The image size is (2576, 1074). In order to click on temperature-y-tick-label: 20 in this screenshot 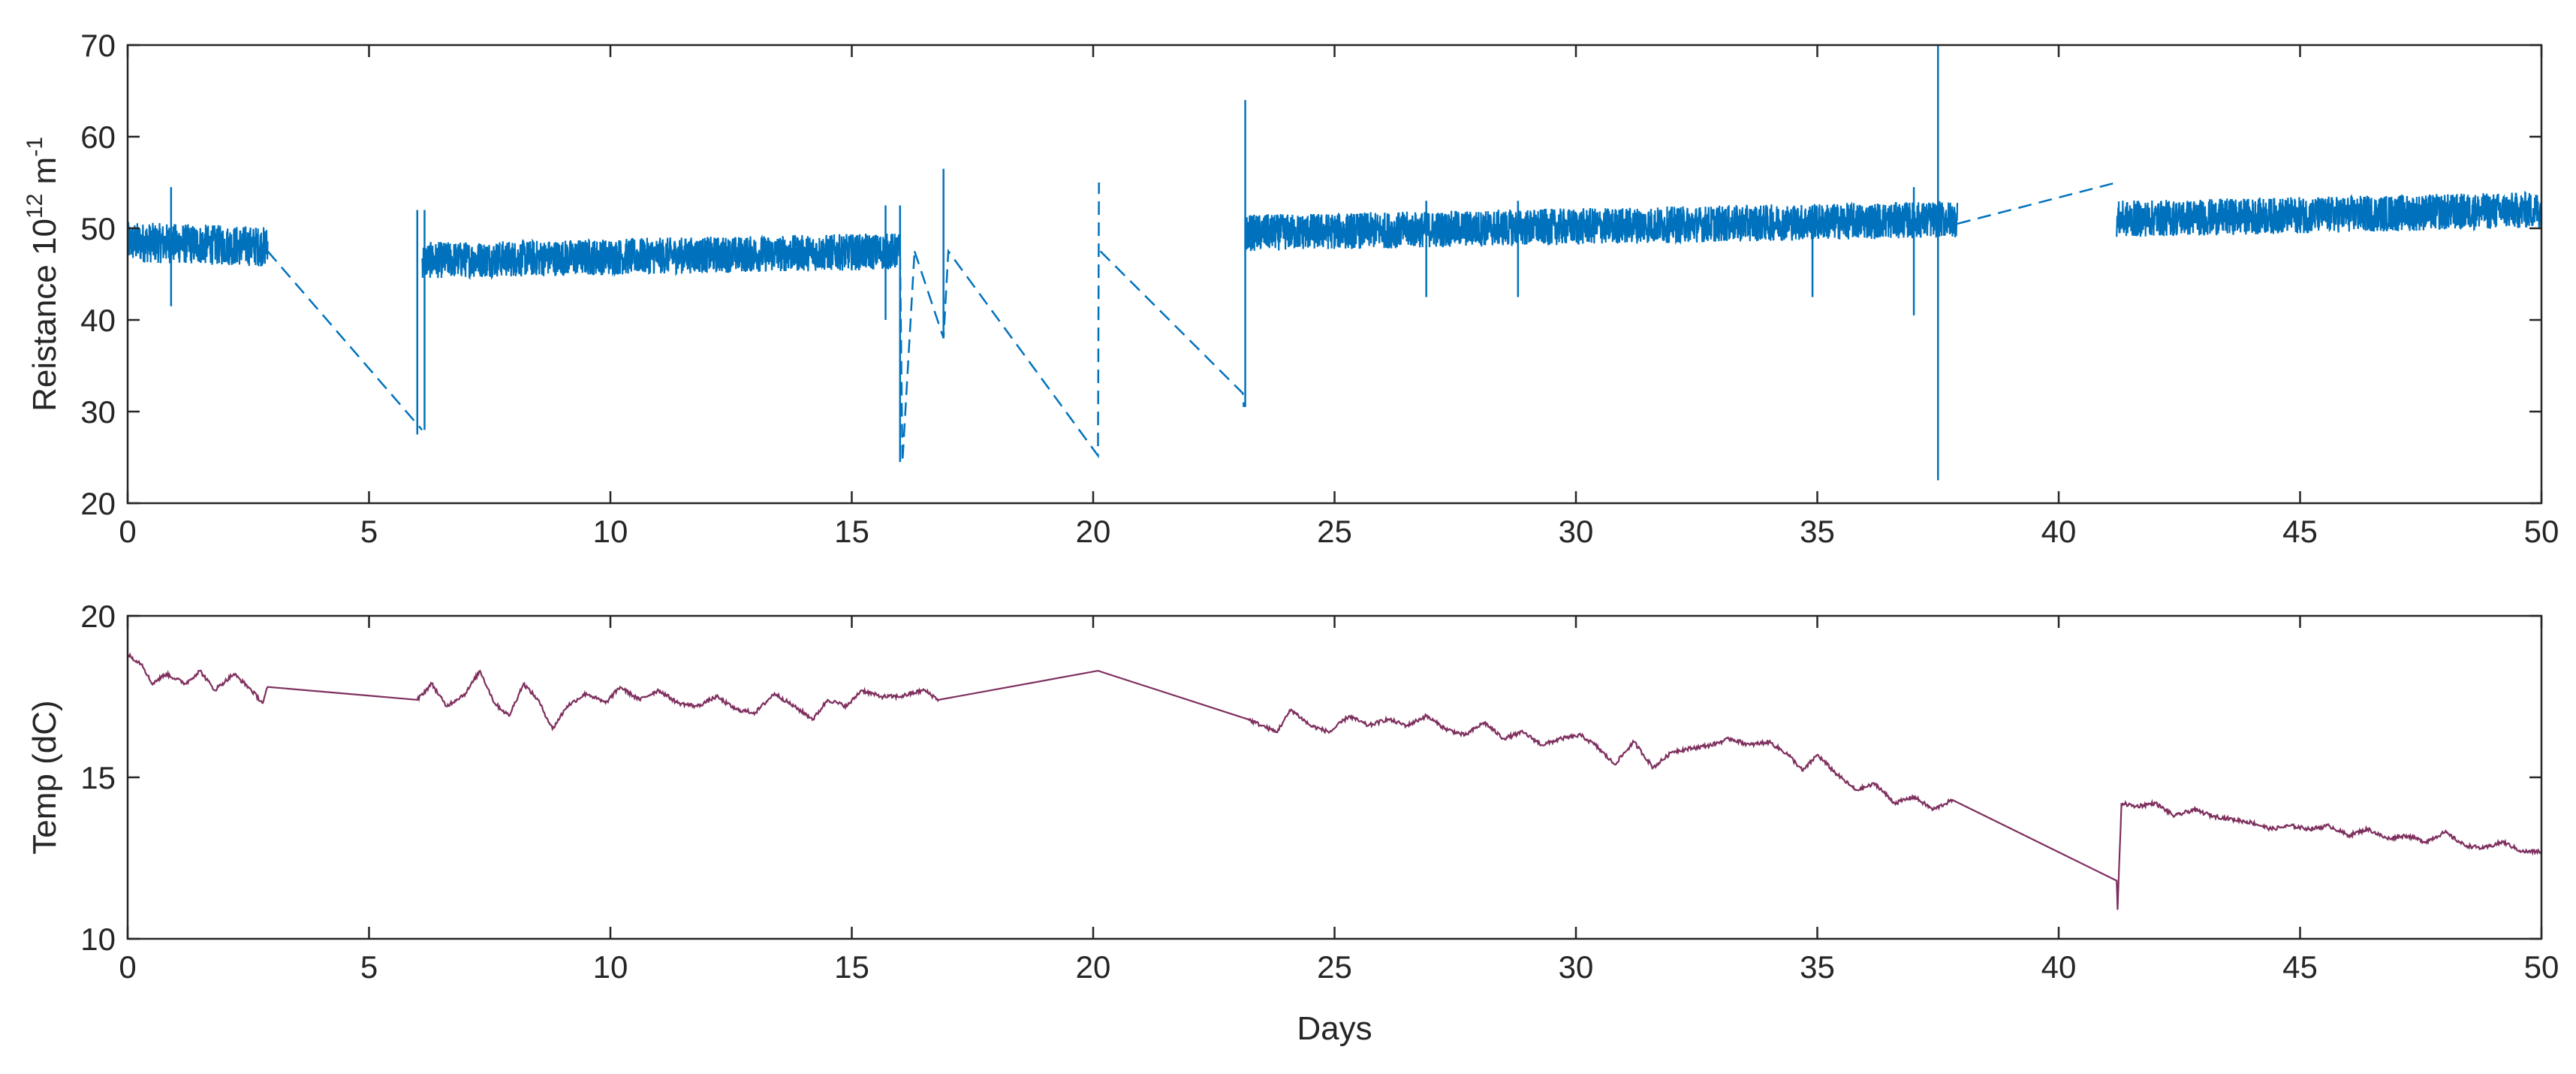, I will do `click(98, 616)`.